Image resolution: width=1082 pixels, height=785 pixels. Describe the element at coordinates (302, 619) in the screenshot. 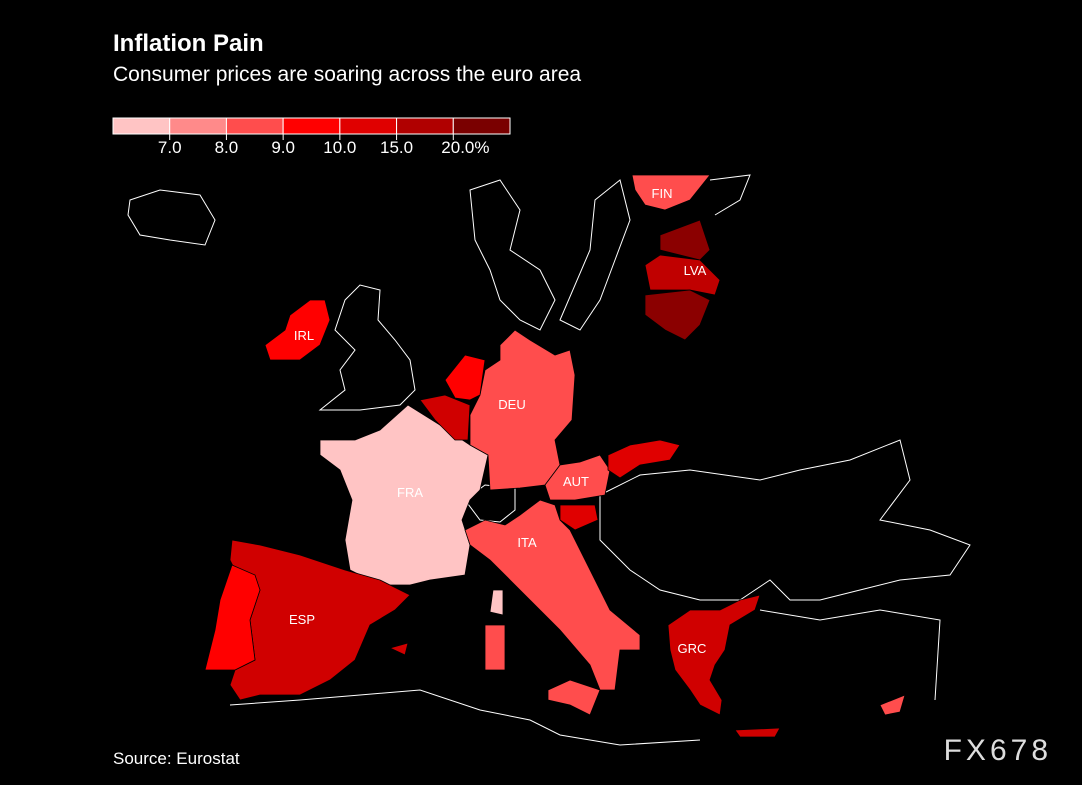

I see `country-label: ESP` at that location.